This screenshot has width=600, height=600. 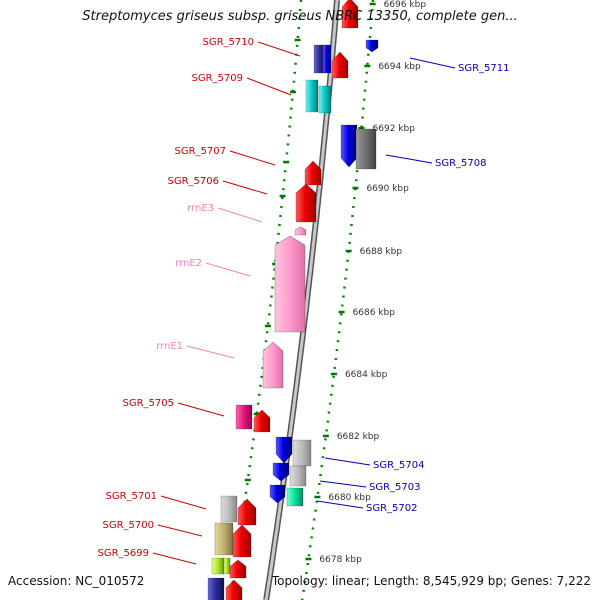 I want to click on forward-gene-label: rrnE1, so click(x=169, y=346).